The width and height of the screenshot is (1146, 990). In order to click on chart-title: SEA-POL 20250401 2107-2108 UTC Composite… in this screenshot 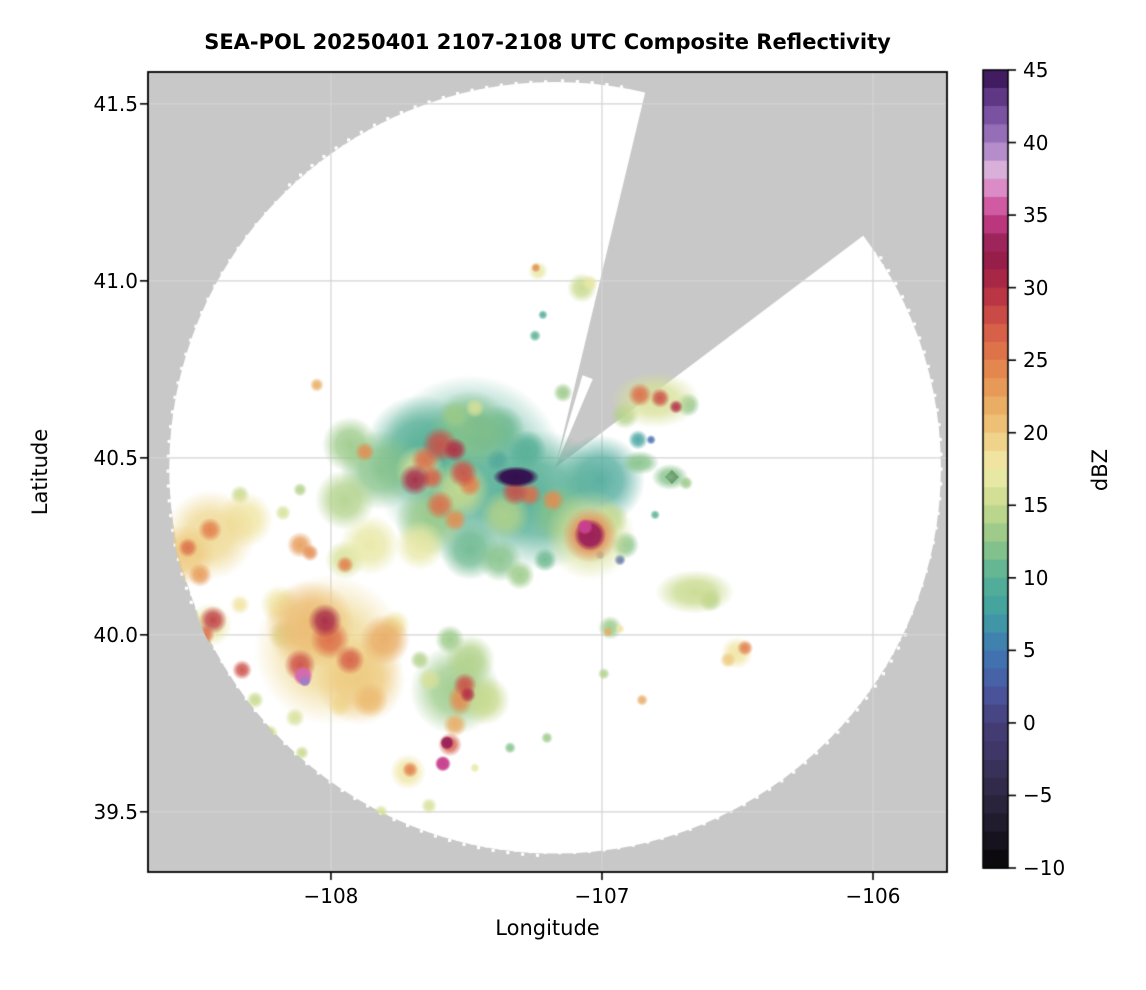, I will do `click(547, 42)`.